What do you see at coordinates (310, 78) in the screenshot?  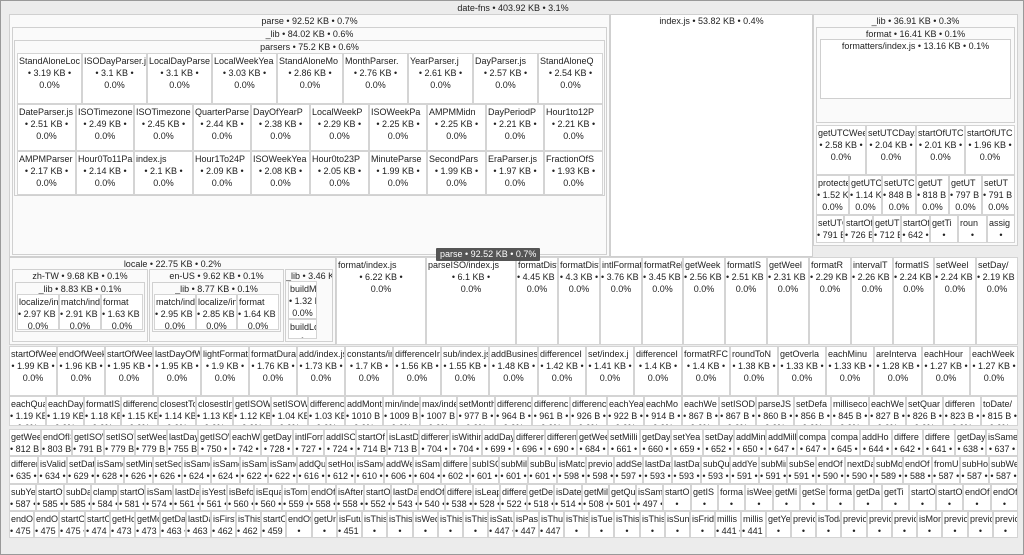 I see `treemap-cell: StandAloneMo • 2.86 KB • 0.0%` at bounding box center [310, 78].